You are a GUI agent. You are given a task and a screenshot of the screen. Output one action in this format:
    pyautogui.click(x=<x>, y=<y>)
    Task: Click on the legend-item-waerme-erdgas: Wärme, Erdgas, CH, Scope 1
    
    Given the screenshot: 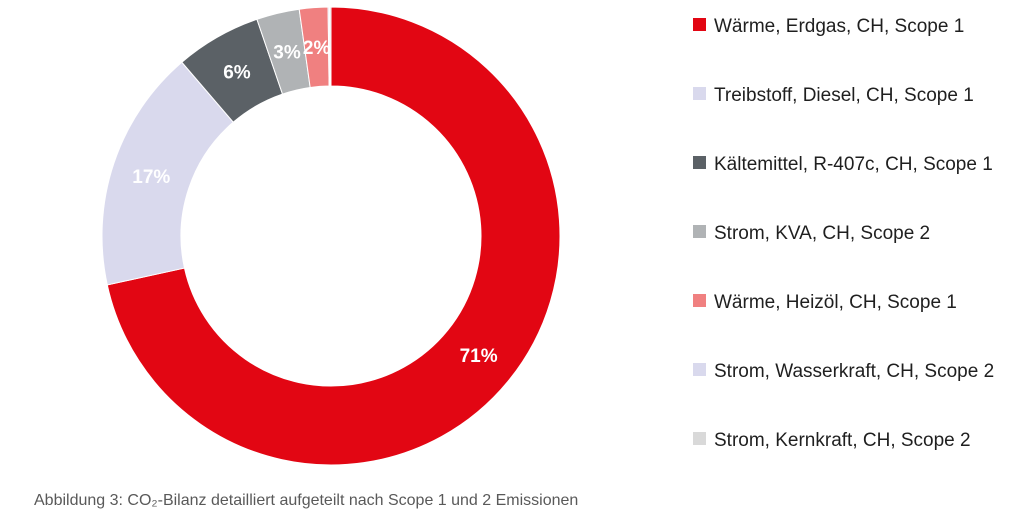 What is the action you would take?
    pyautogui.click(x=853, y=27)
    